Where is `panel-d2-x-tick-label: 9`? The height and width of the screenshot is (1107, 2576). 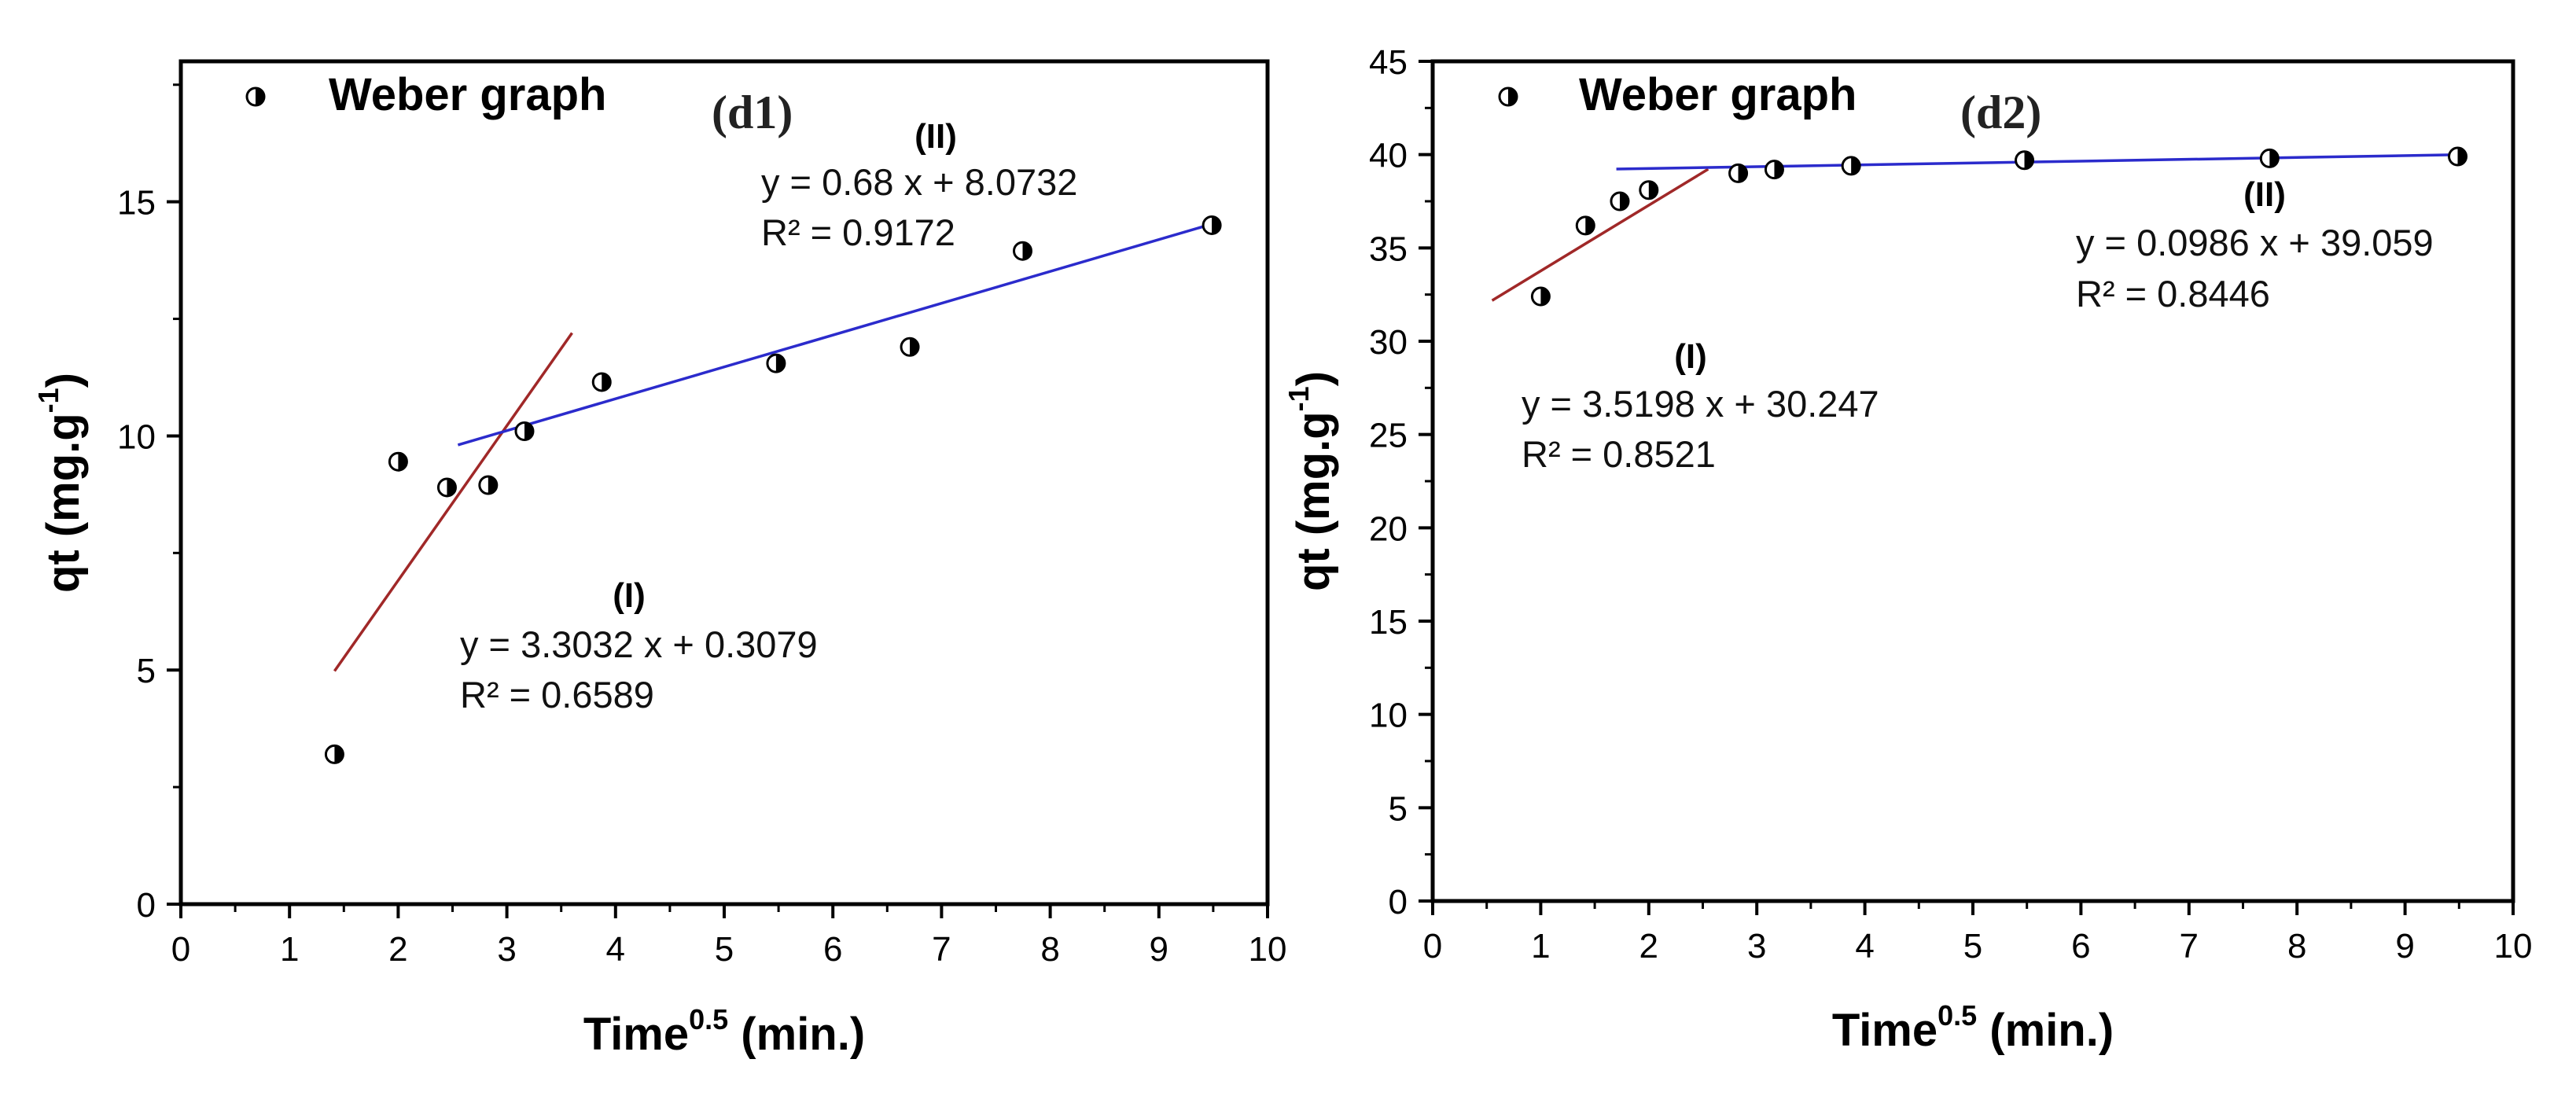 panel-d2-x-tick-label: 9 is located at coordinates (2404, 946).